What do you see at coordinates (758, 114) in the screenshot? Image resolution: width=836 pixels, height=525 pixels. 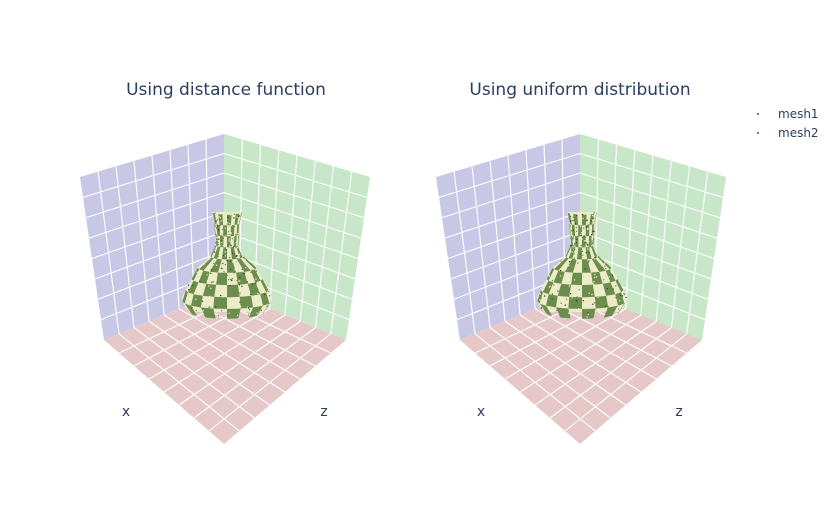 I see `legend-marker` at bounding box center [758, 114].